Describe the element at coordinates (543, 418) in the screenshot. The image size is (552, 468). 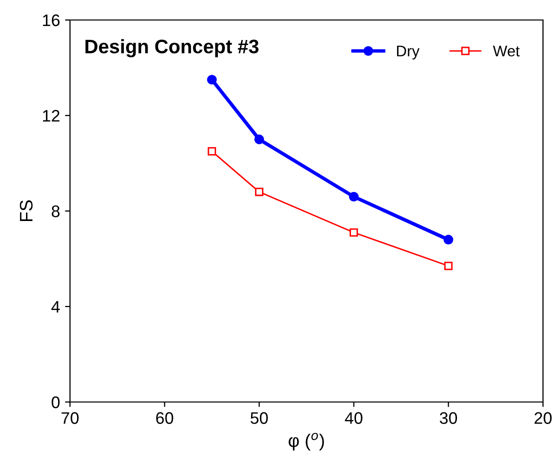
I see `x-tick-label: 20` at that location.